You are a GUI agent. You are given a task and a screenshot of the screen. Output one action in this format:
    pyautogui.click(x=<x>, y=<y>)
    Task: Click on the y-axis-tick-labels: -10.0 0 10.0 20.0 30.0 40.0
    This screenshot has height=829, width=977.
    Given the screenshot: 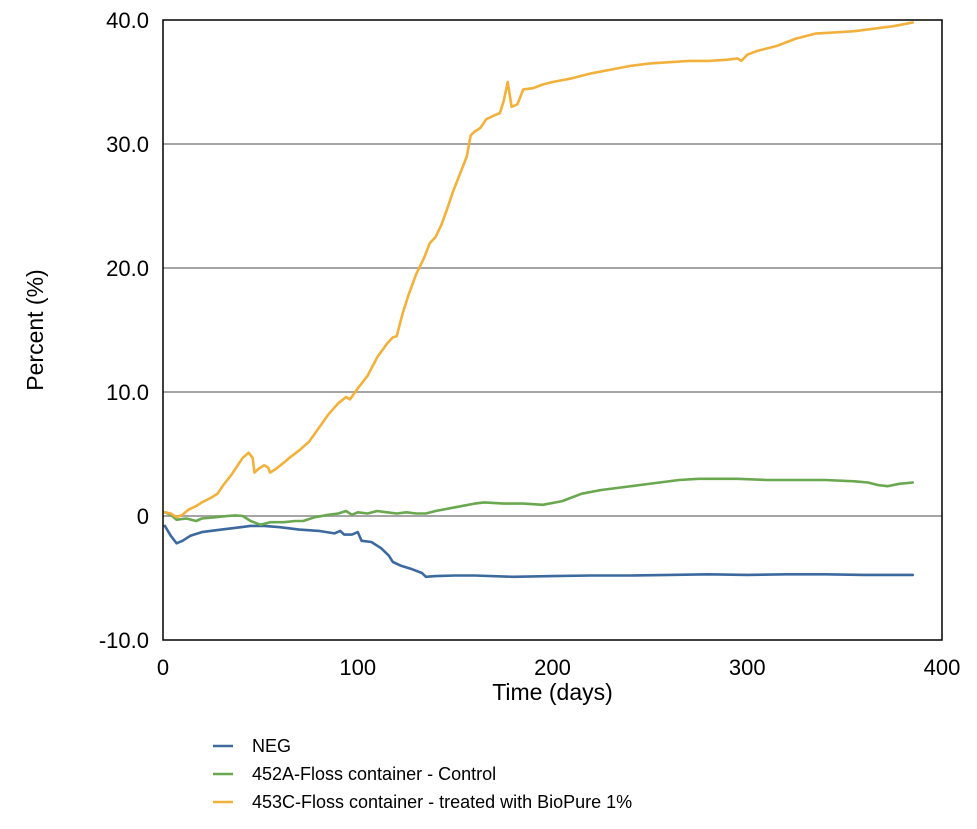 What is the action you would take?
    pyautogui.click(x=124, y=330)
    